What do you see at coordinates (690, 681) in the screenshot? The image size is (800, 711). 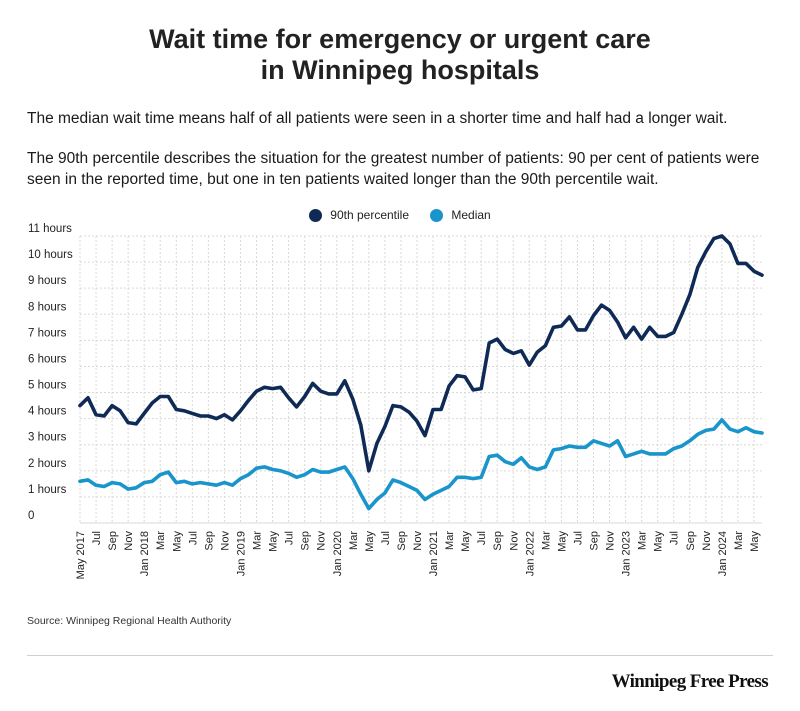 I see `publisher-logo: Winnipeg Free Press` at bounding box center [690, 681].